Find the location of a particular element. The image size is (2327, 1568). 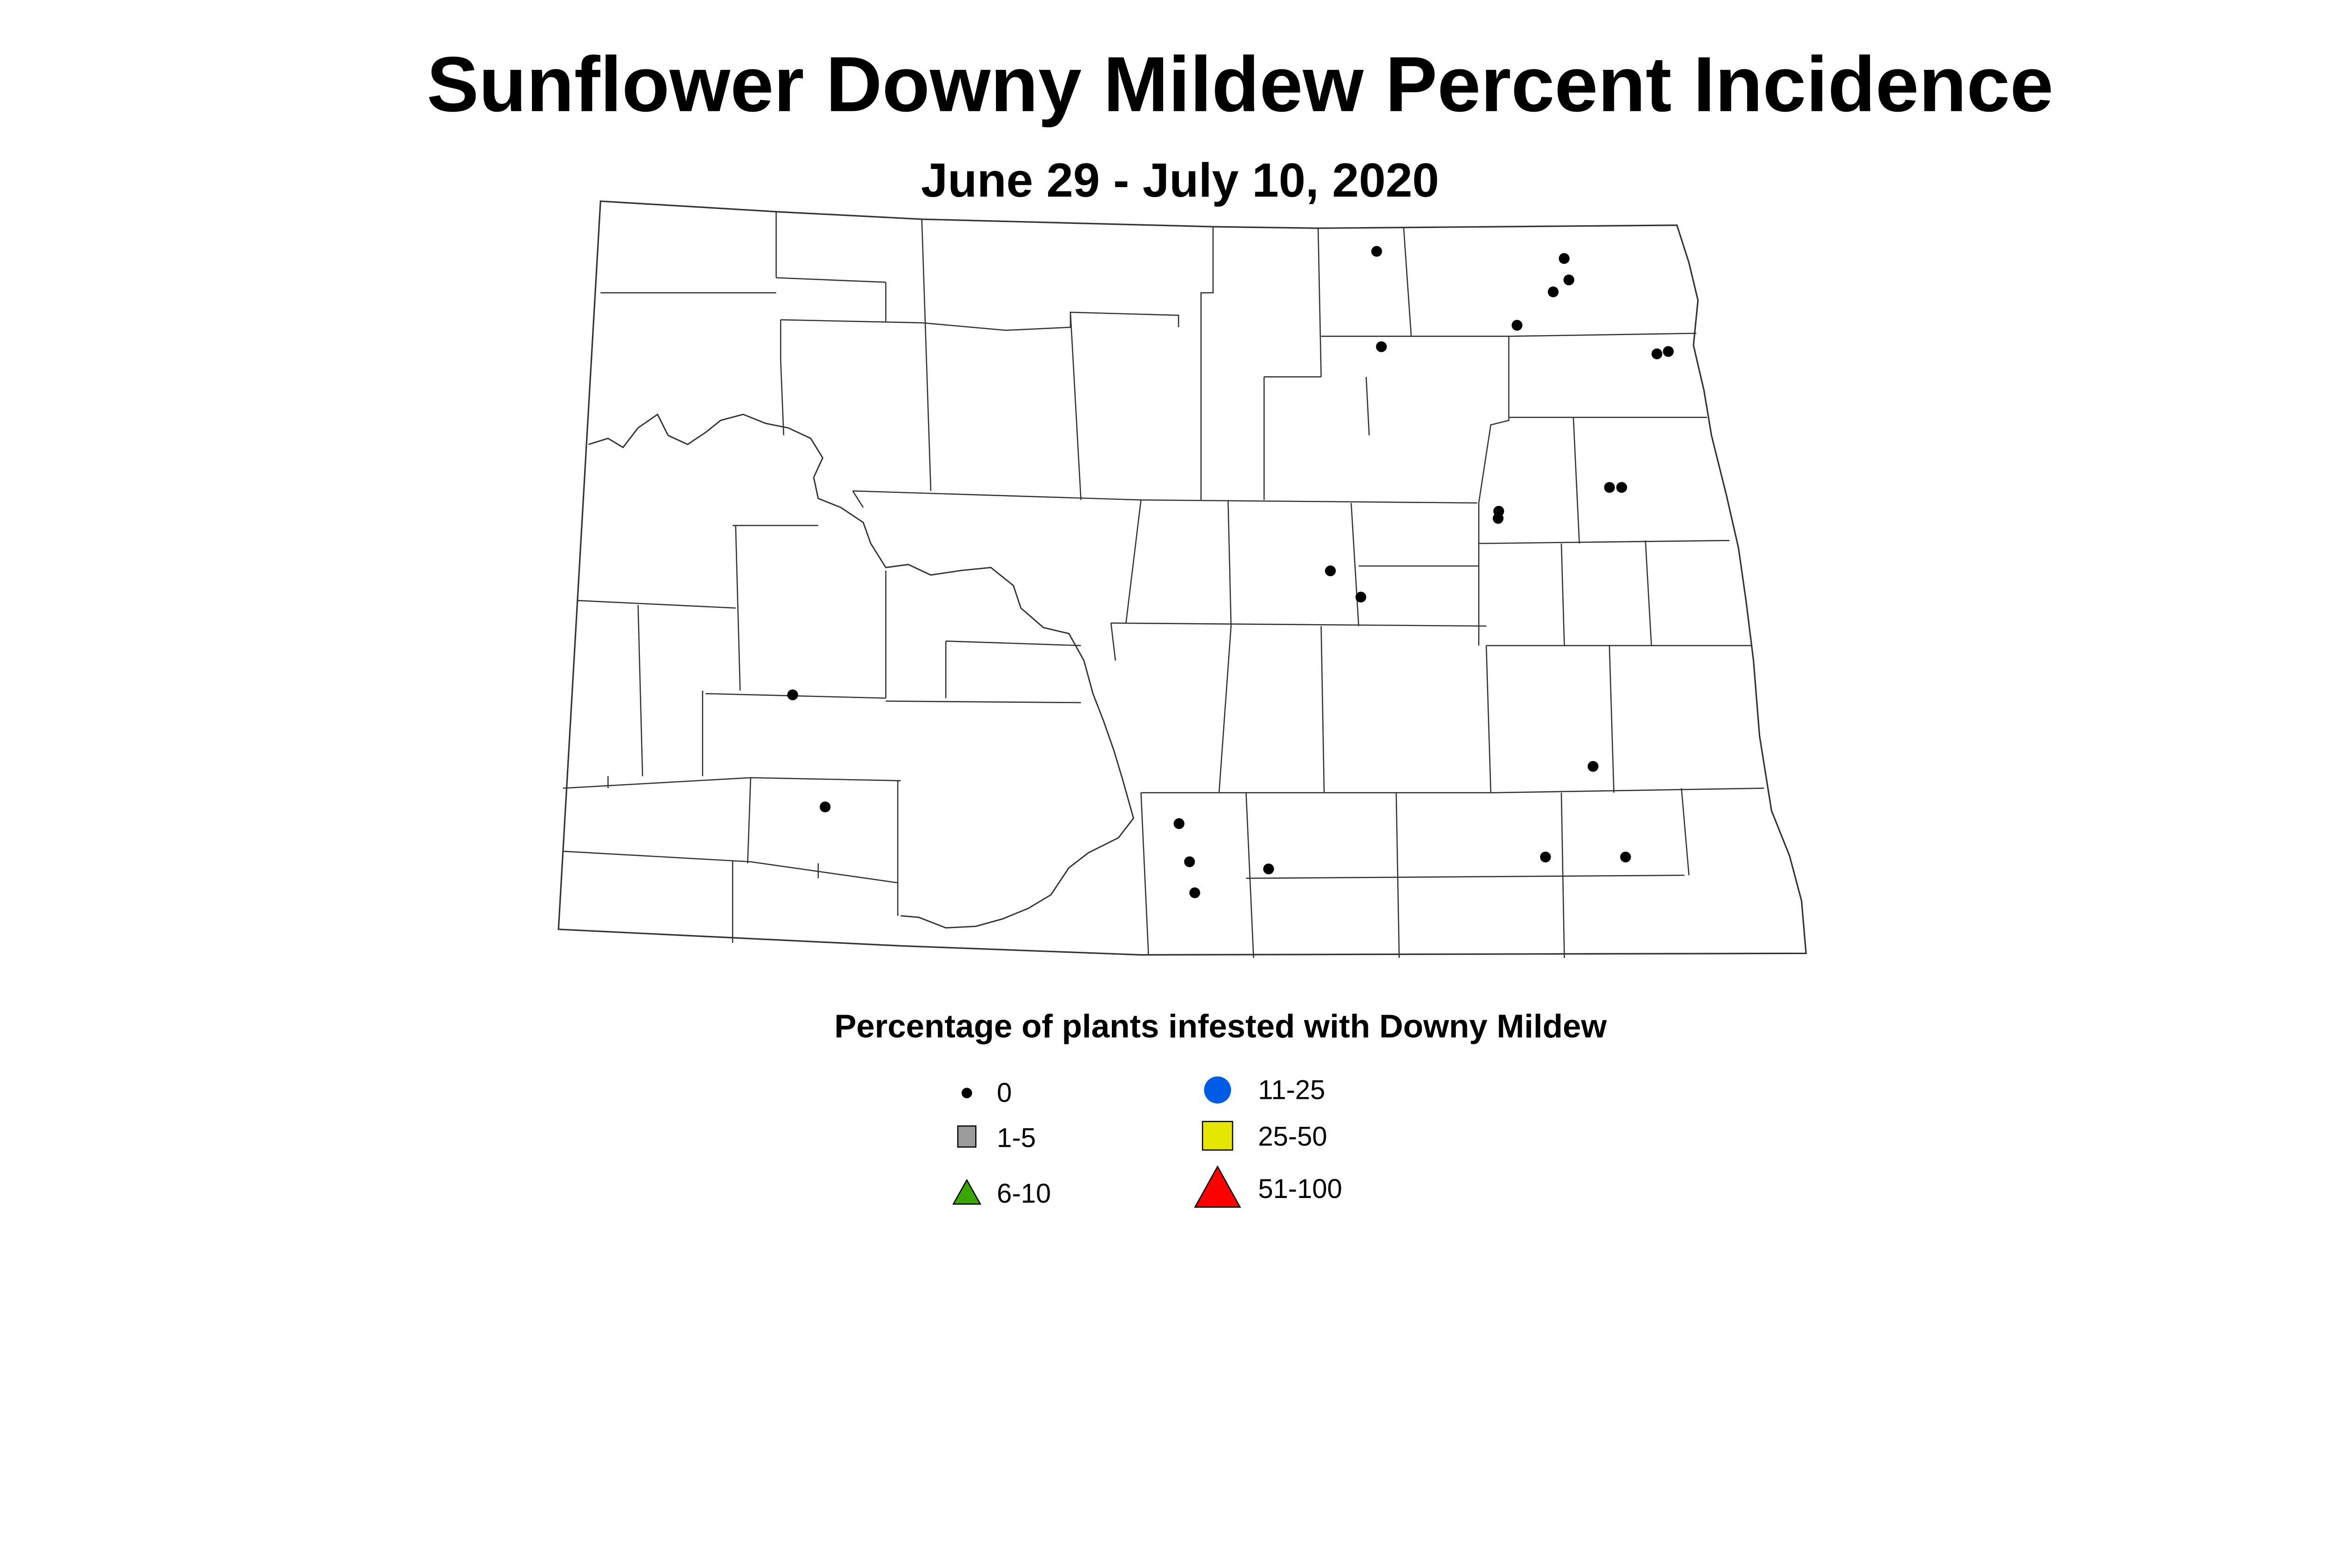

legend-label-0: 0 is located at coordinates (1004, 1093).